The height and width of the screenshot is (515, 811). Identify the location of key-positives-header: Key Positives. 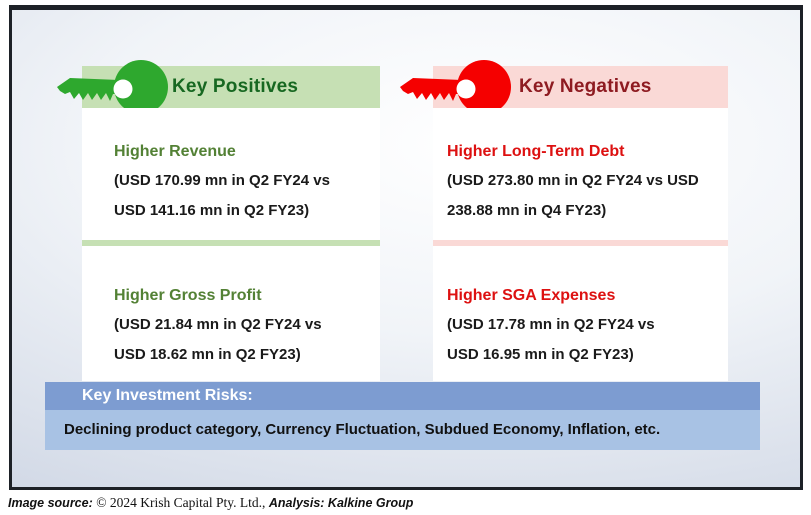
(218, 87).